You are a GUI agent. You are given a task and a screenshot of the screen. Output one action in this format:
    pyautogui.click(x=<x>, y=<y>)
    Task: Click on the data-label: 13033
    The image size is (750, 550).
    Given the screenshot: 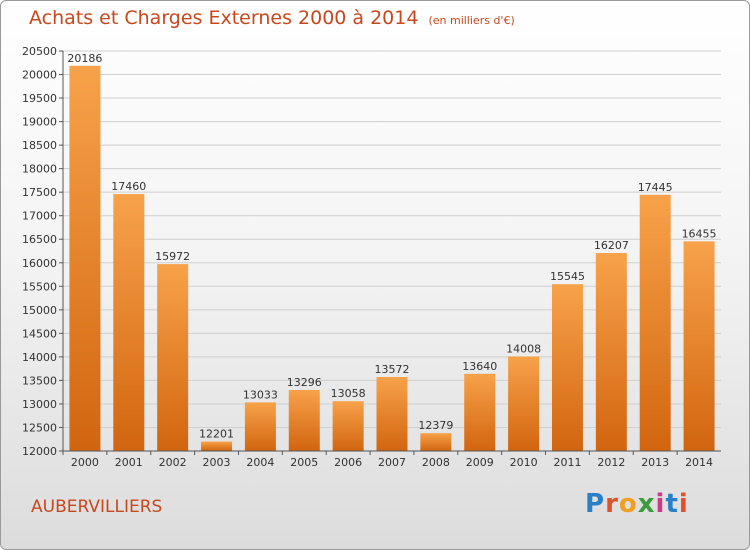 What is the action you would take?
    pyautogui.click(x=260, y=394)
    